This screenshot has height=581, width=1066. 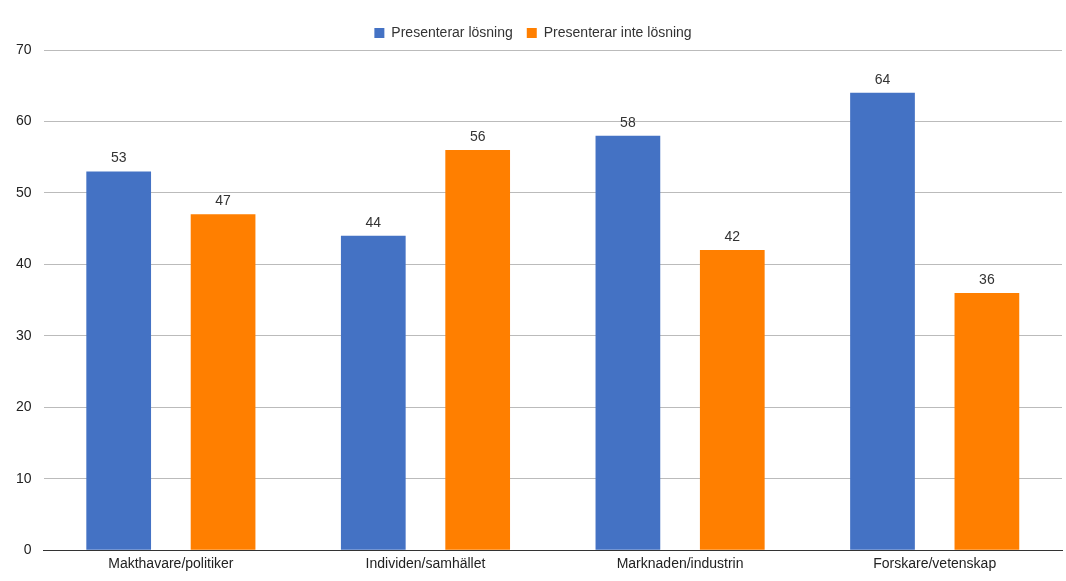 I want to click on legend-label: Presenterar inte lösning, so click(x=617, y=31).